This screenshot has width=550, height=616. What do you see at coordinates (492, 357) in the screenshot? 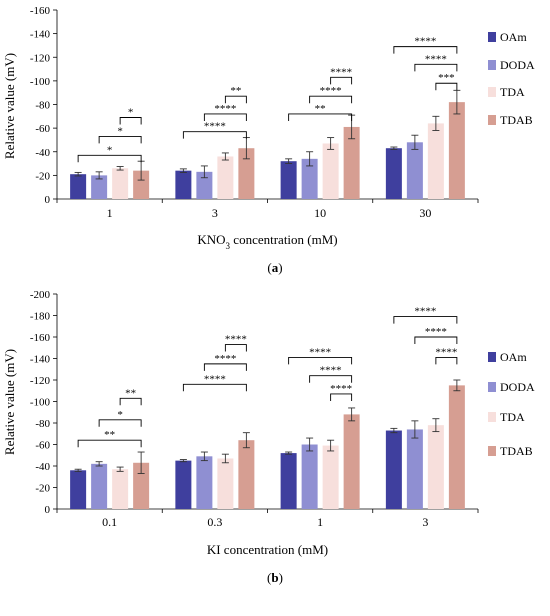
I see `panel-b-legend-swatch-oam` at bounding box center [492, 357].